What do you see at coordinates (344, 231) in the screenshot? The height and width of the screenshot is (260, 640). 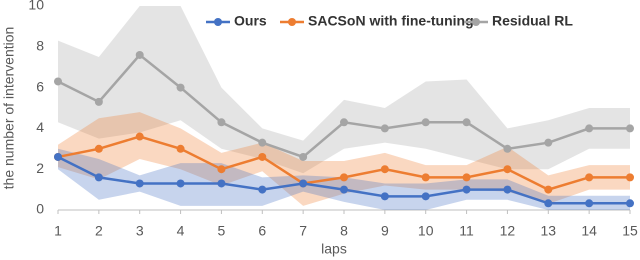 I see `x-tick-label: 8` at bounding box center [344, 231].